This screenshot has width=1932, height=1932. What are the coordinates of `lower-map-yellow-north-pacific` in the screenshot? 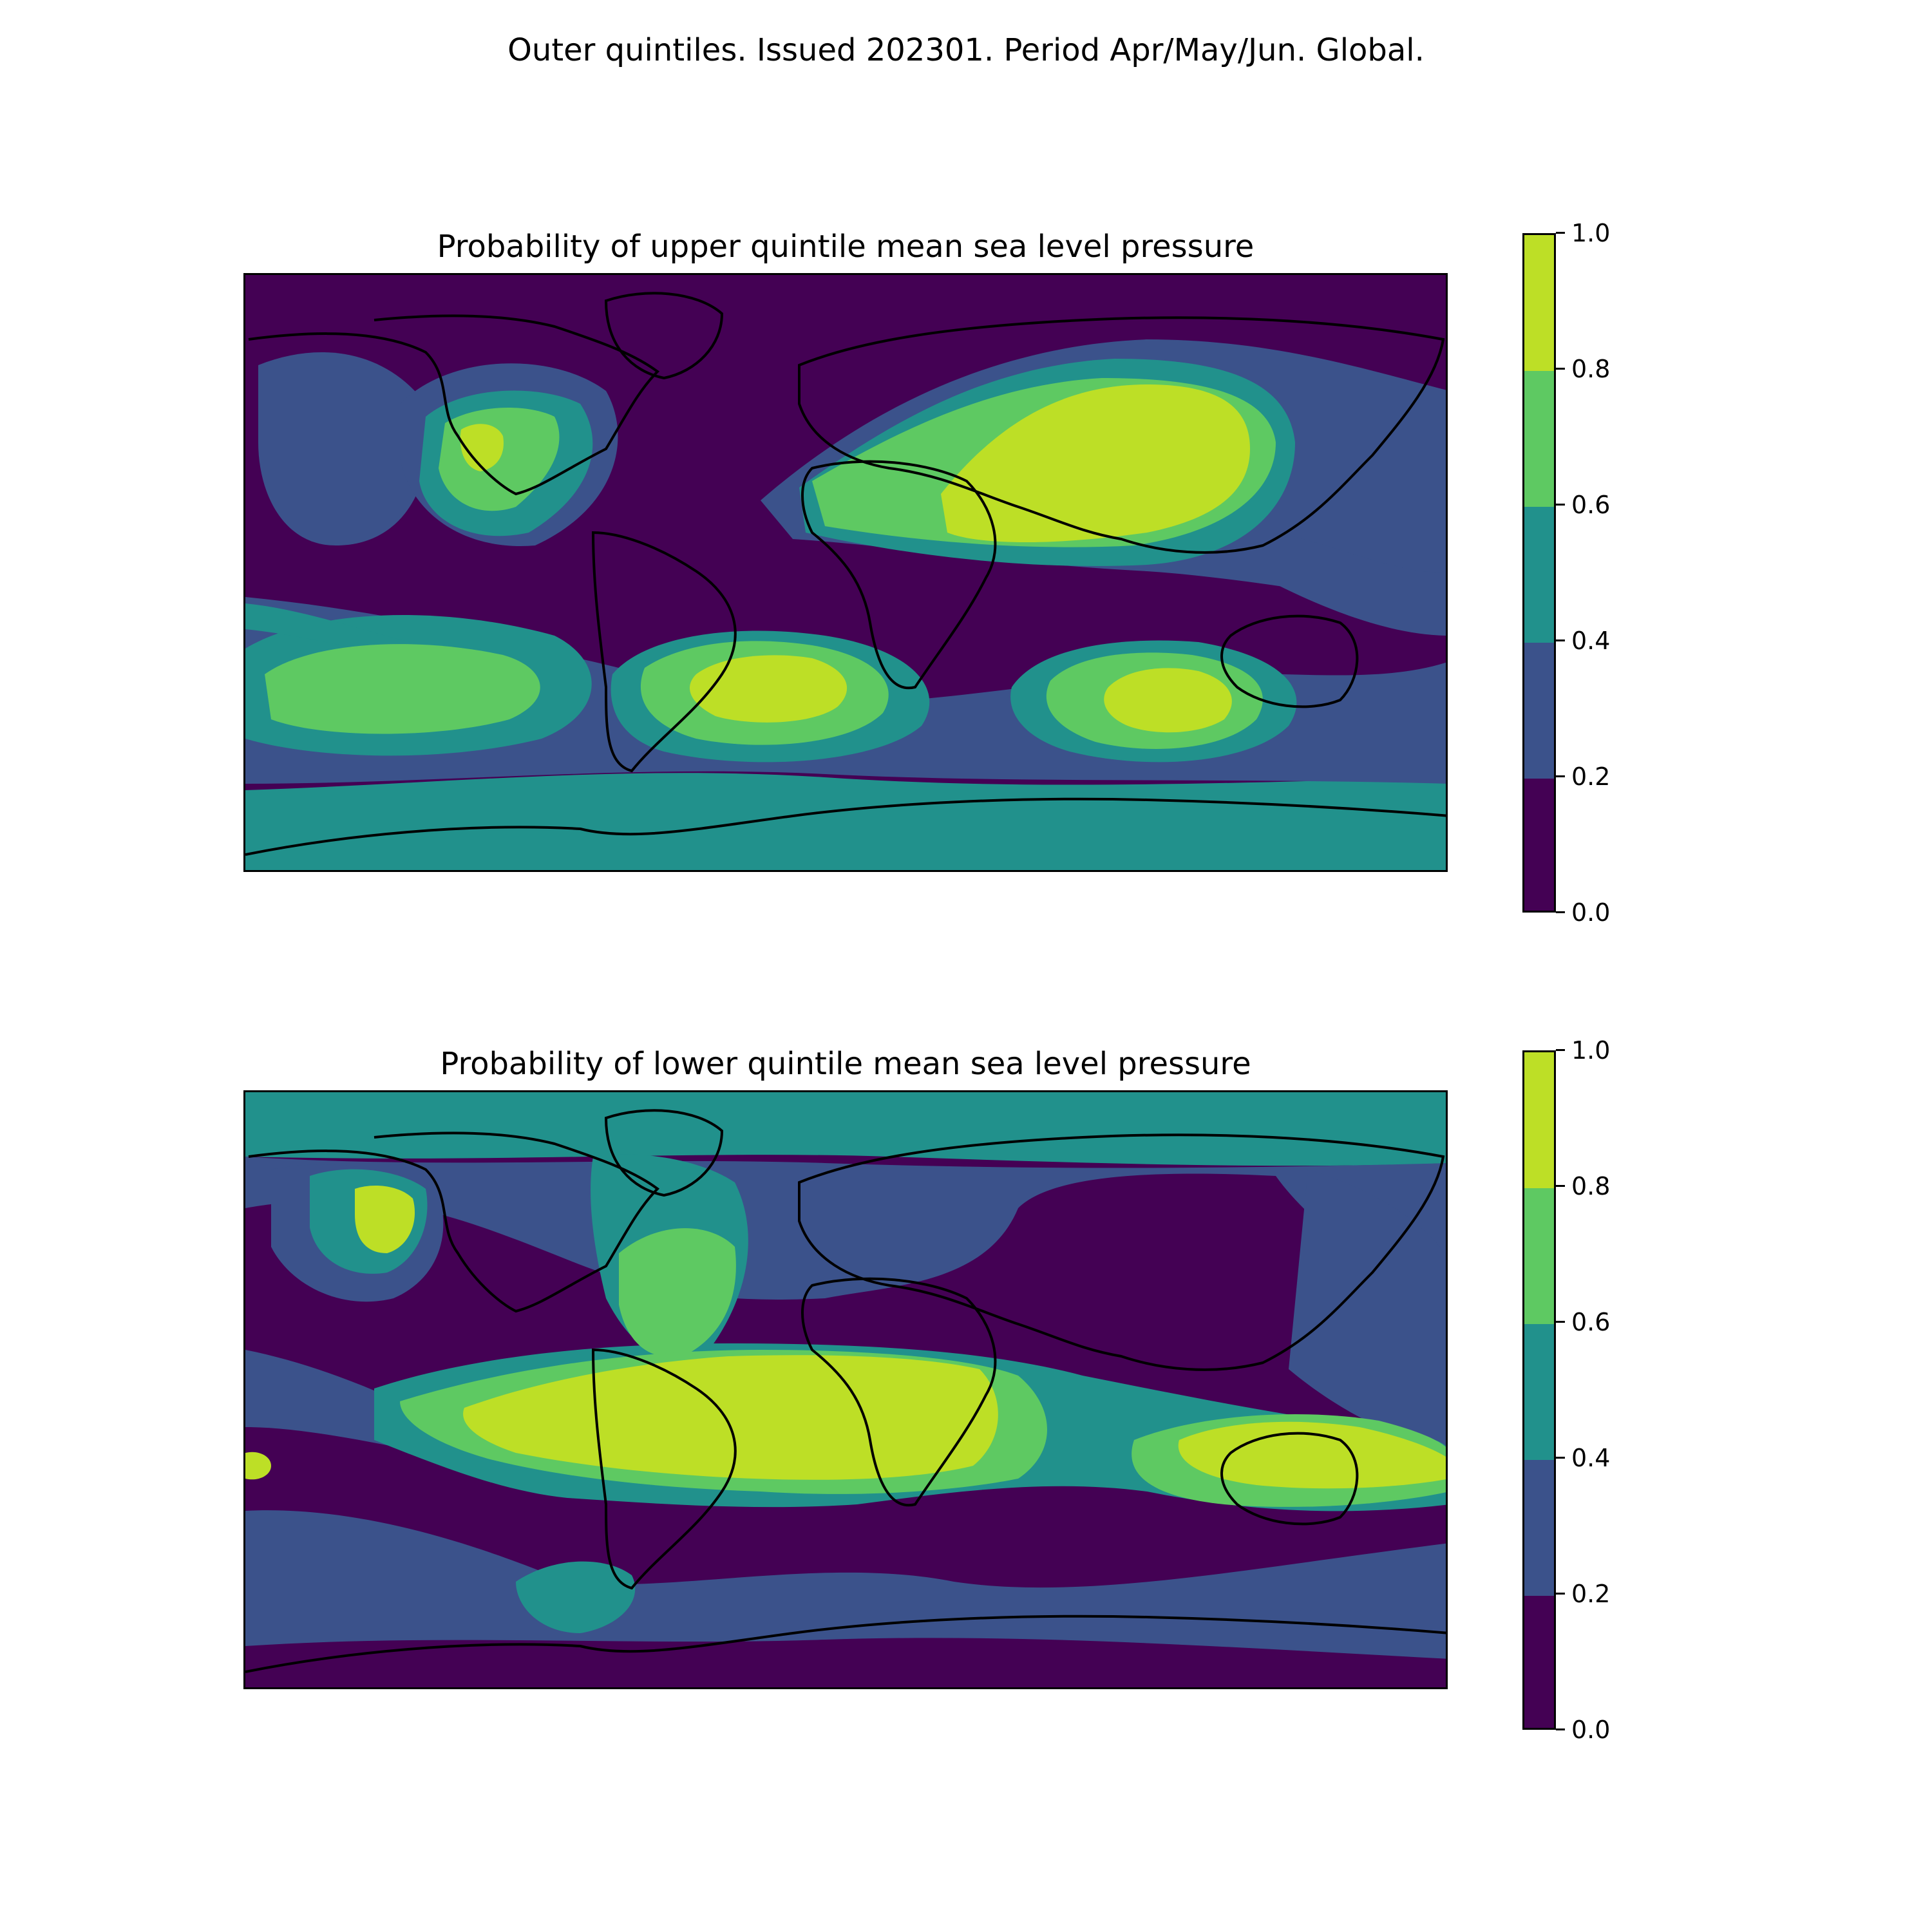 It's located at (385, 1220).